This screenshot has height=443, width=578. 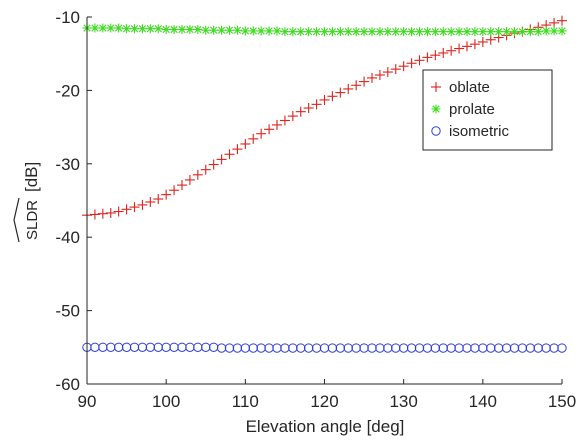 What do you see at coordinates (27, 202) in the screenshot?
I see `y-axis-label: SLDR [dB]` at bounding box center [27, 202].